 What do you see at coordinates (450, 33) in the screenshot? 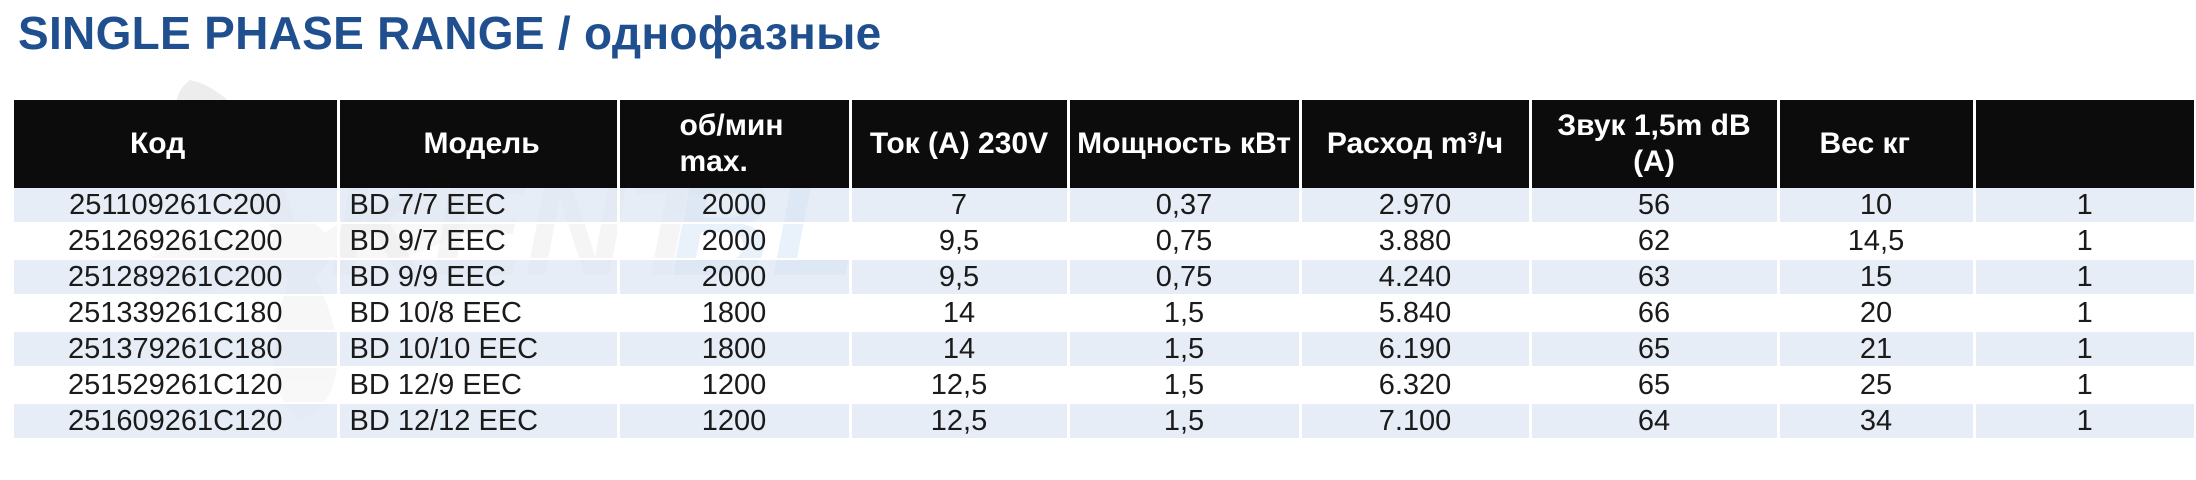
I see `page-title: SINGLE PHASE RANGE / однофазные` at bounding box center [450, 33].